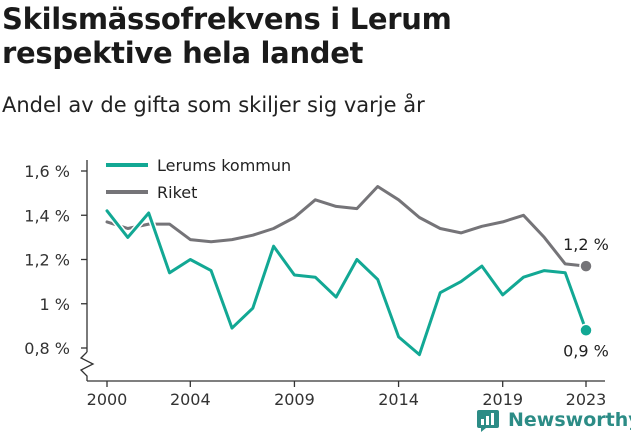  What do you see at coordinates (502, 399) in the screenshot?
I see `x-tick-label: 2019` at bounding box center [502, 399].